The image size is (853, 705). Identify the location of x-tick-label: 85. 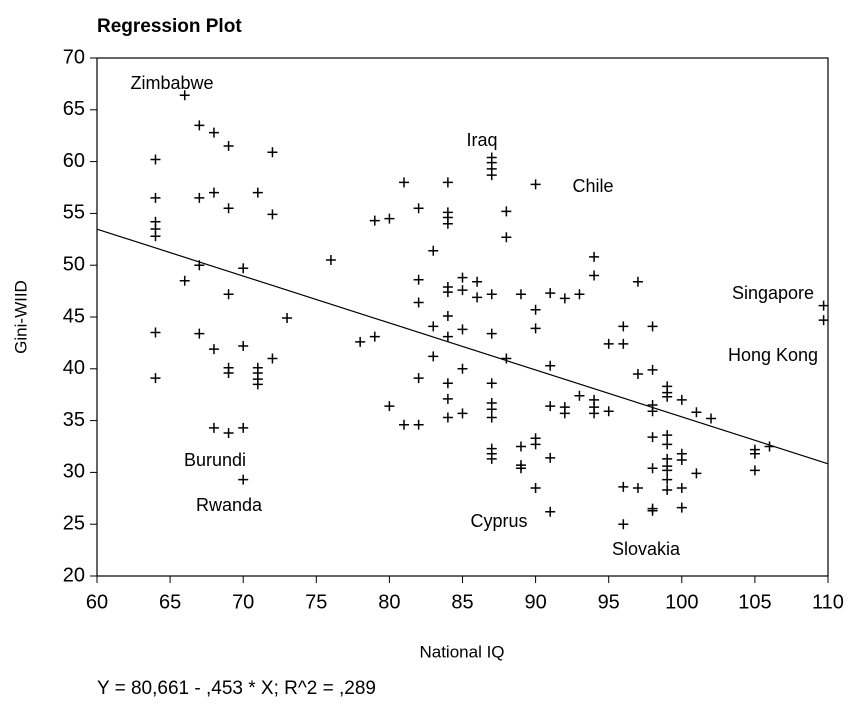
(462, 602).